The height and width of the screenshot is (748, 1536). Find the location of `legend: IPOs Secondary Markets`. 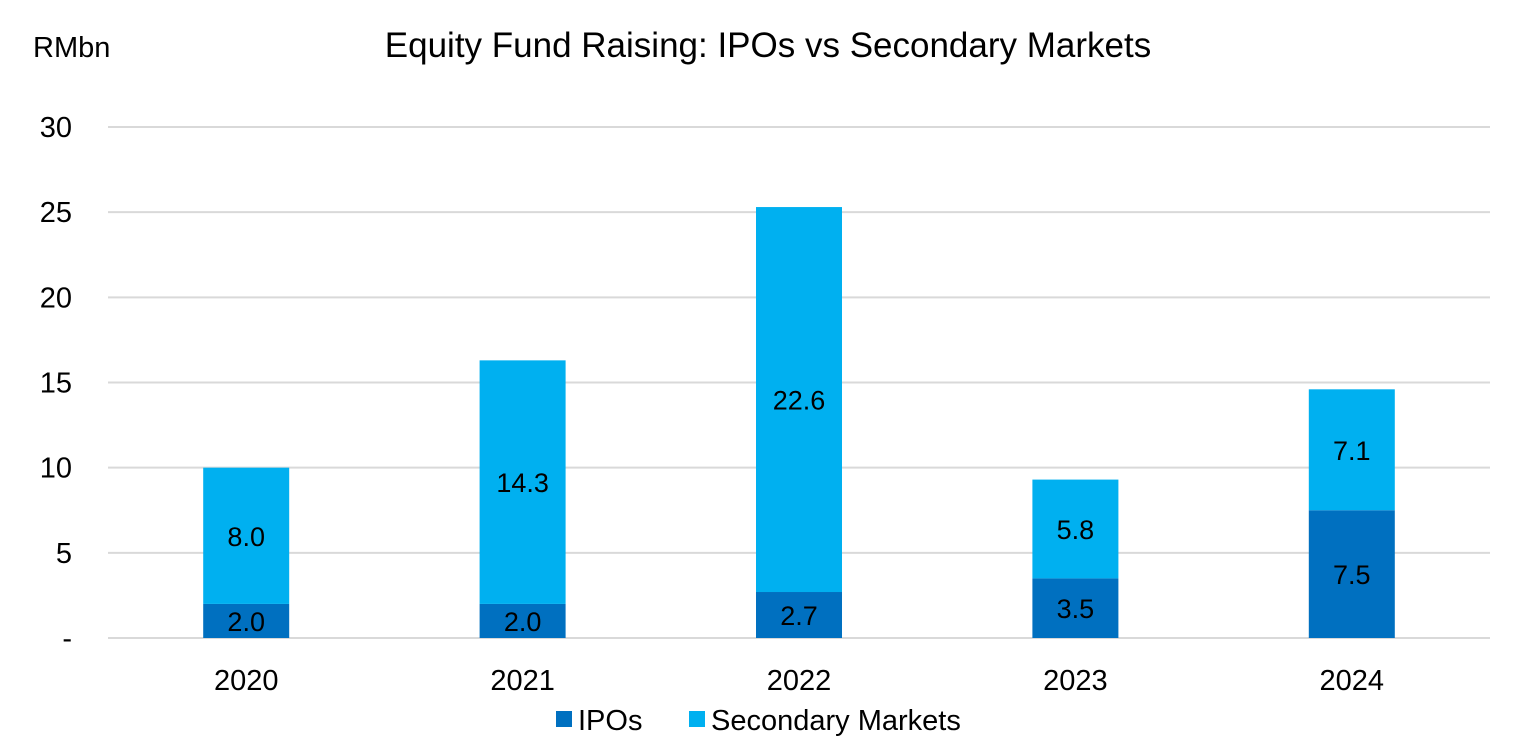

legend: IPOs Secondary Markets is located at coordinates (758, 721).